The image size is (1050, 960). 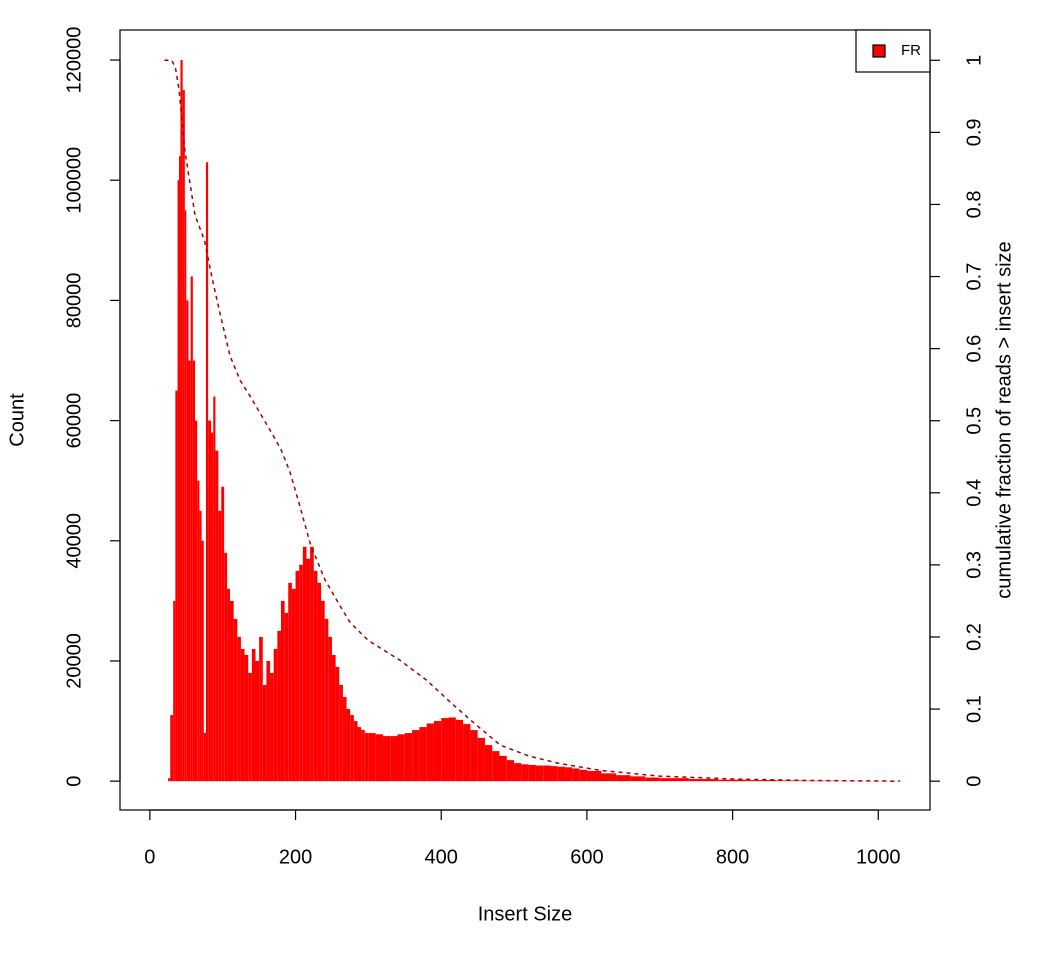 What do you see at coordinates (441, 857) in the screenshot?
I see `x-tick-label: 400` at bounding box center [441, 857].